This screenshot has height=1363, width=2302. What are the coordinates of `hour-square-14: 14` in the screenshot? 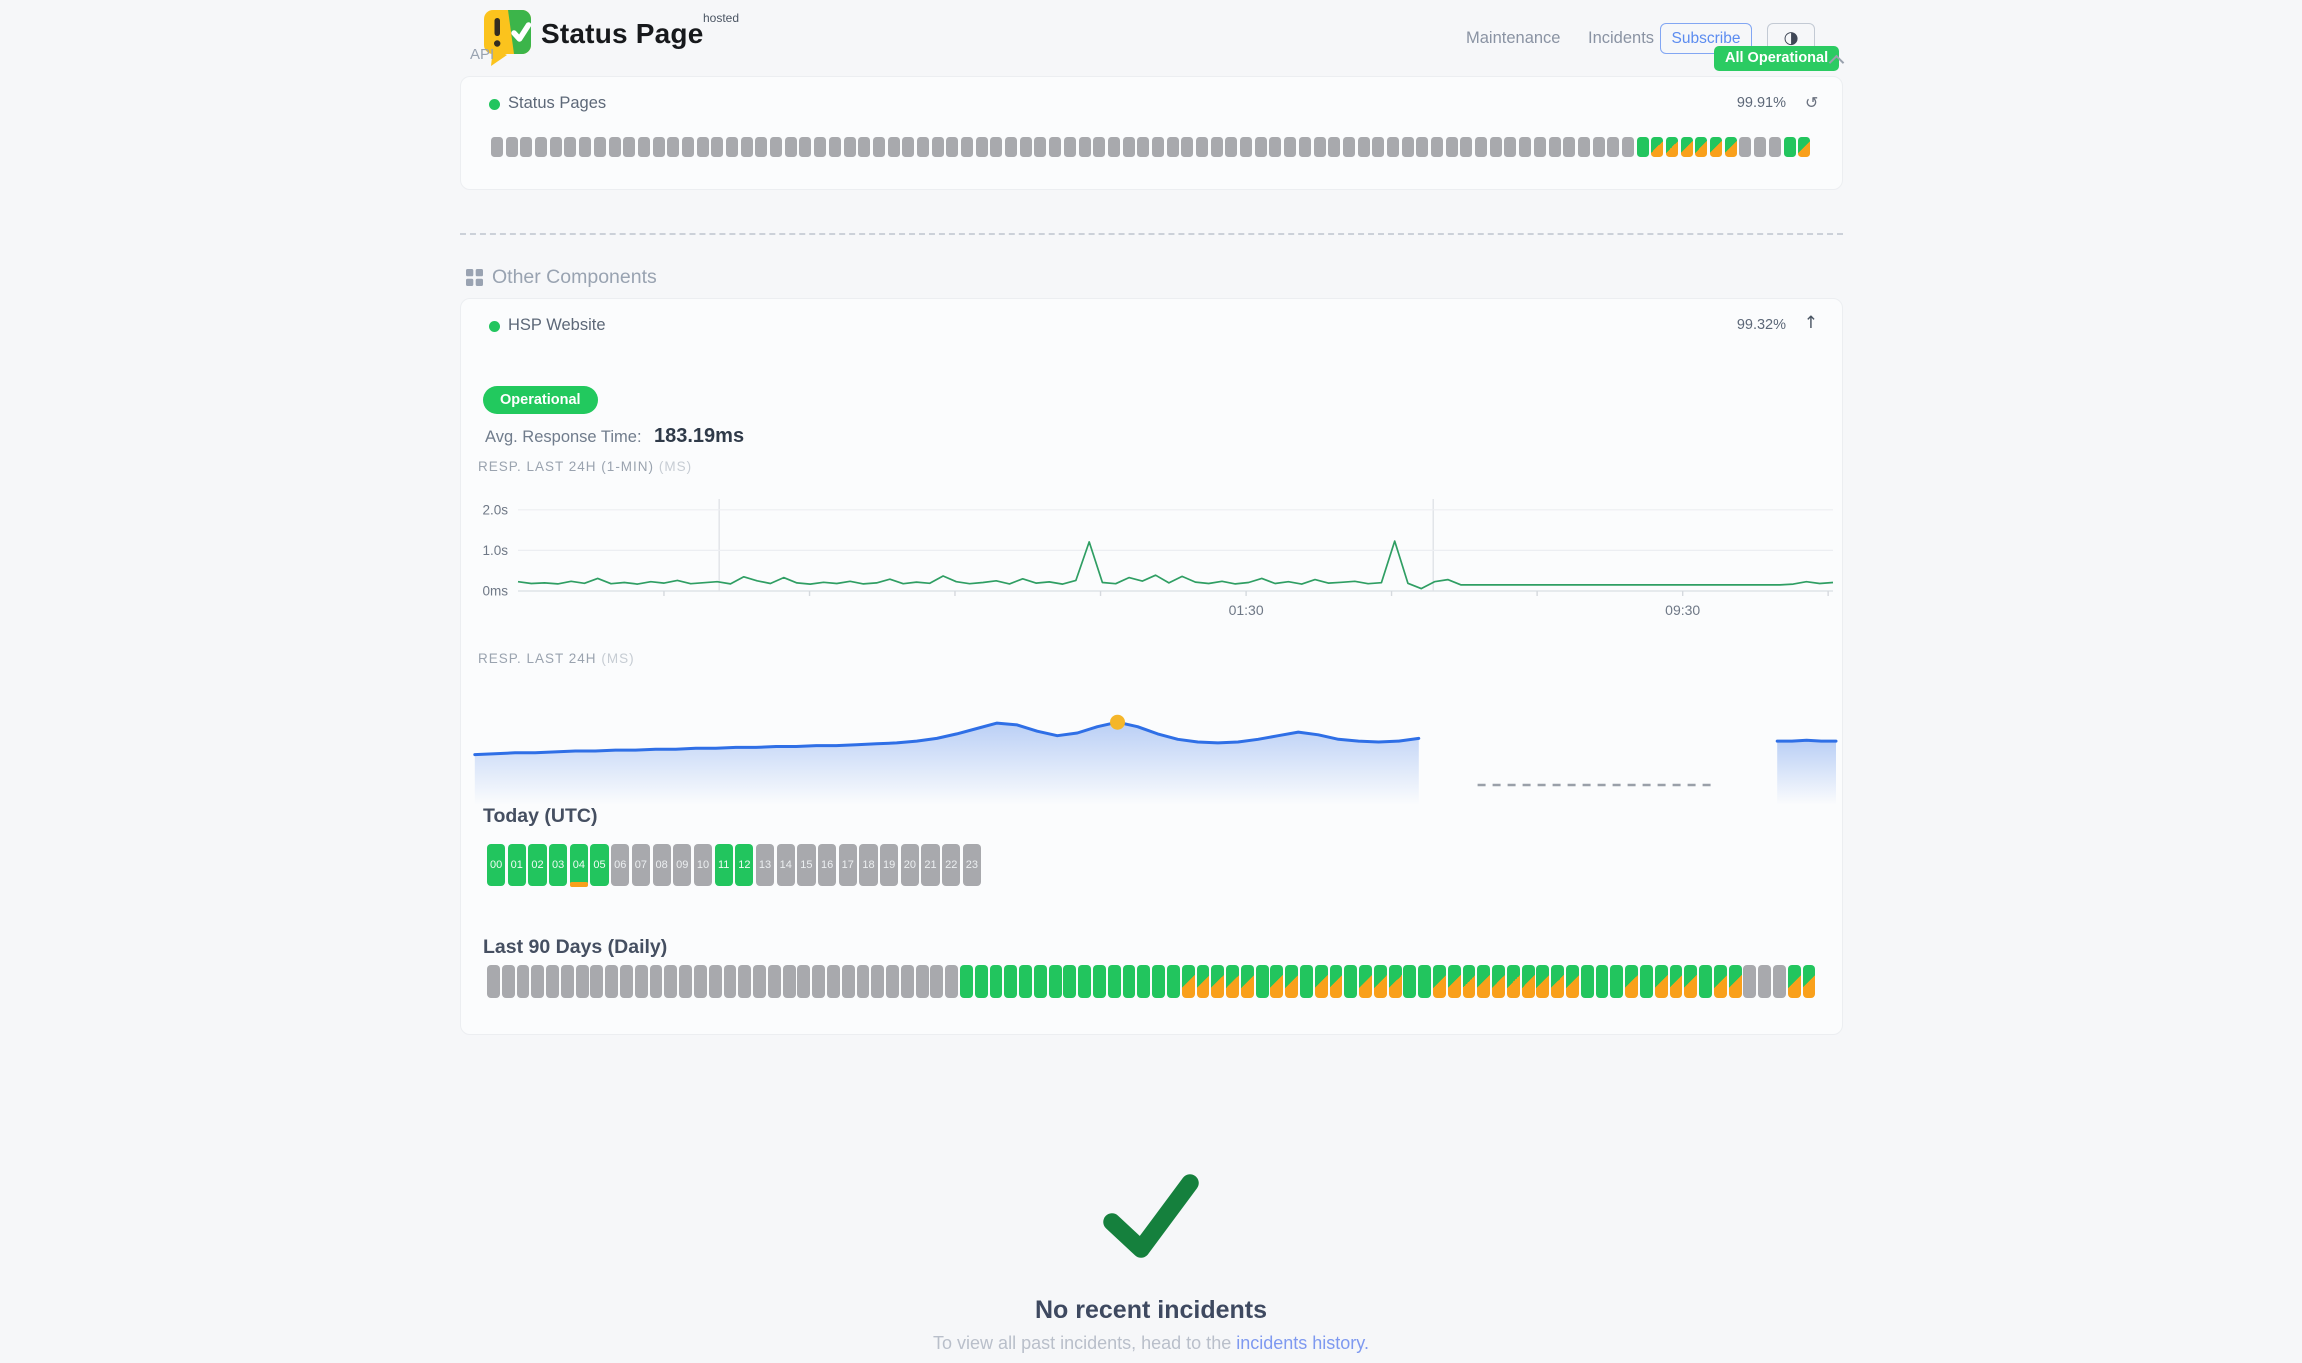 It's located at (785, 865).